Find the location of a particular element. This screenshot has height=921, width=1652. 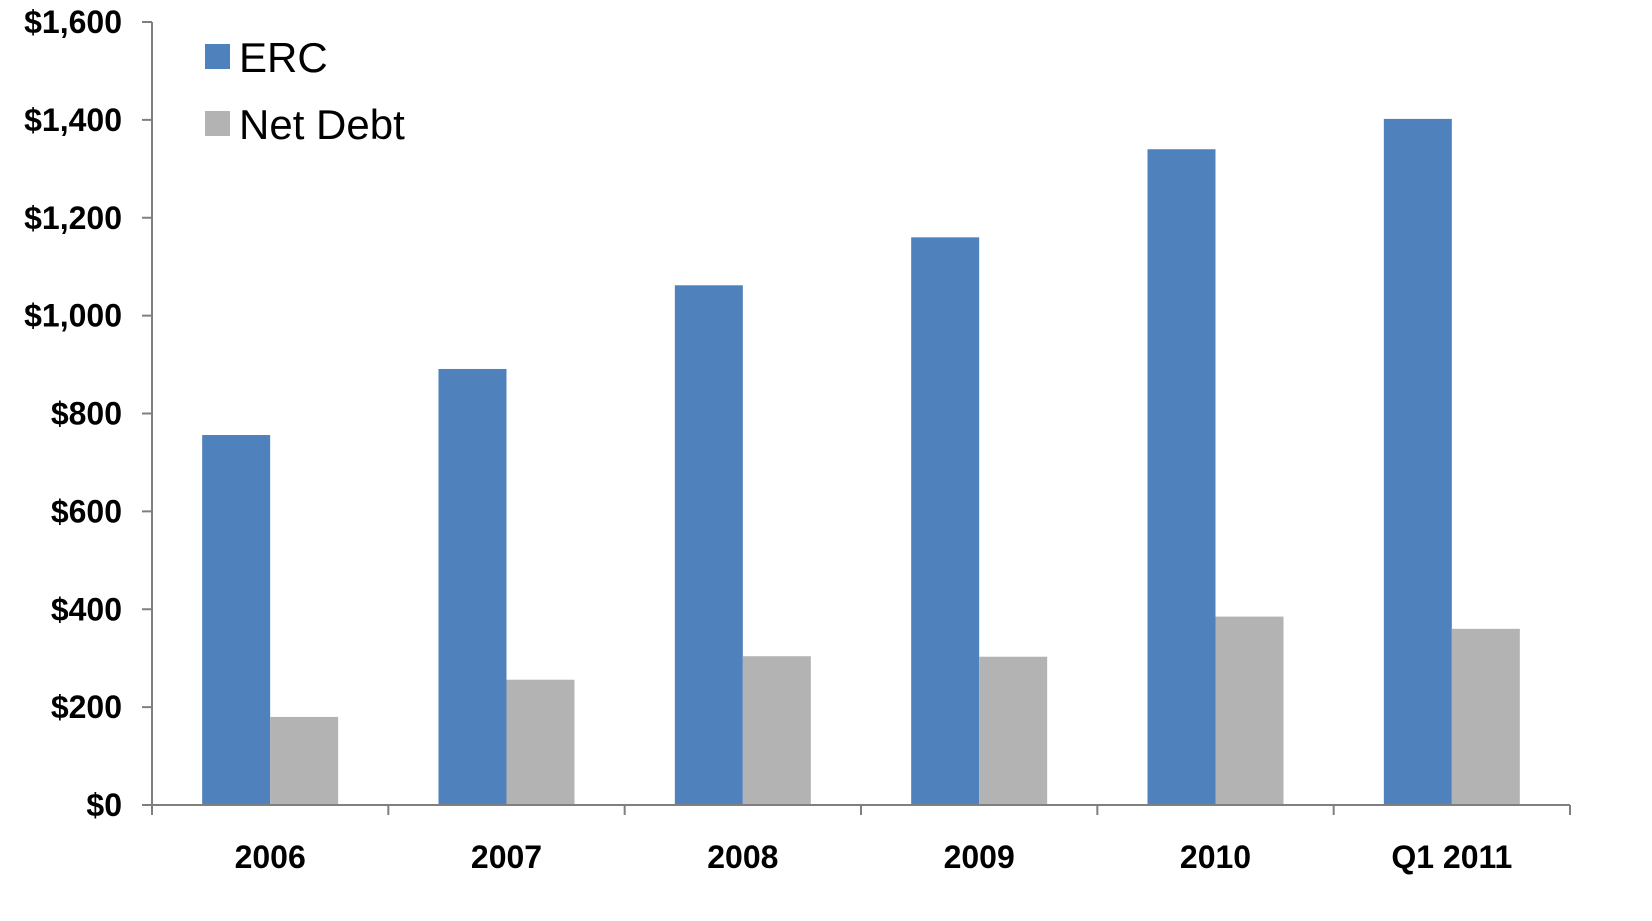

y-tick-label: $600 is located at coordinates (86, 511).